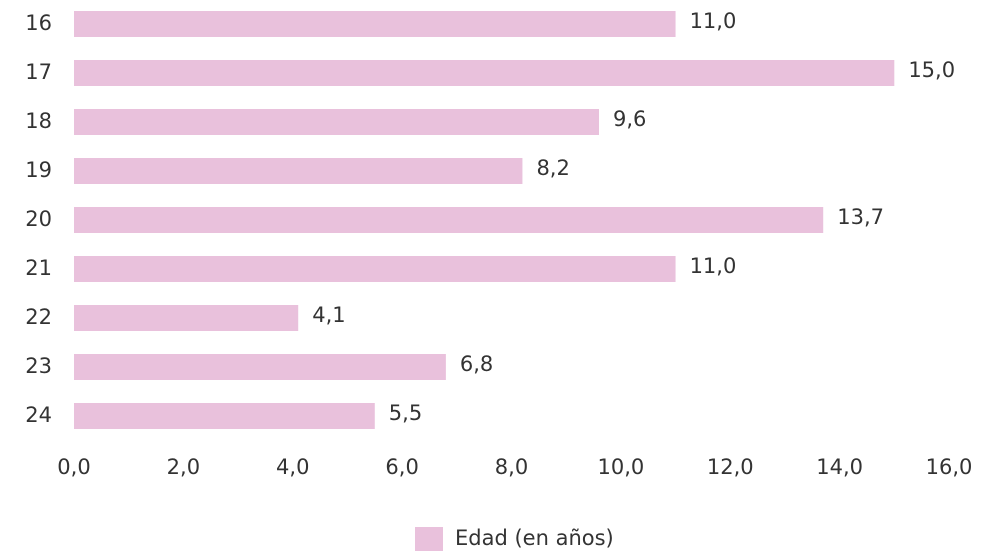 This screenshot has width=986, height=555. What do you see at coordinates (38, 415) in the screenshot?
I see `y-tick-label: 24` at bounding box center [38, 415].